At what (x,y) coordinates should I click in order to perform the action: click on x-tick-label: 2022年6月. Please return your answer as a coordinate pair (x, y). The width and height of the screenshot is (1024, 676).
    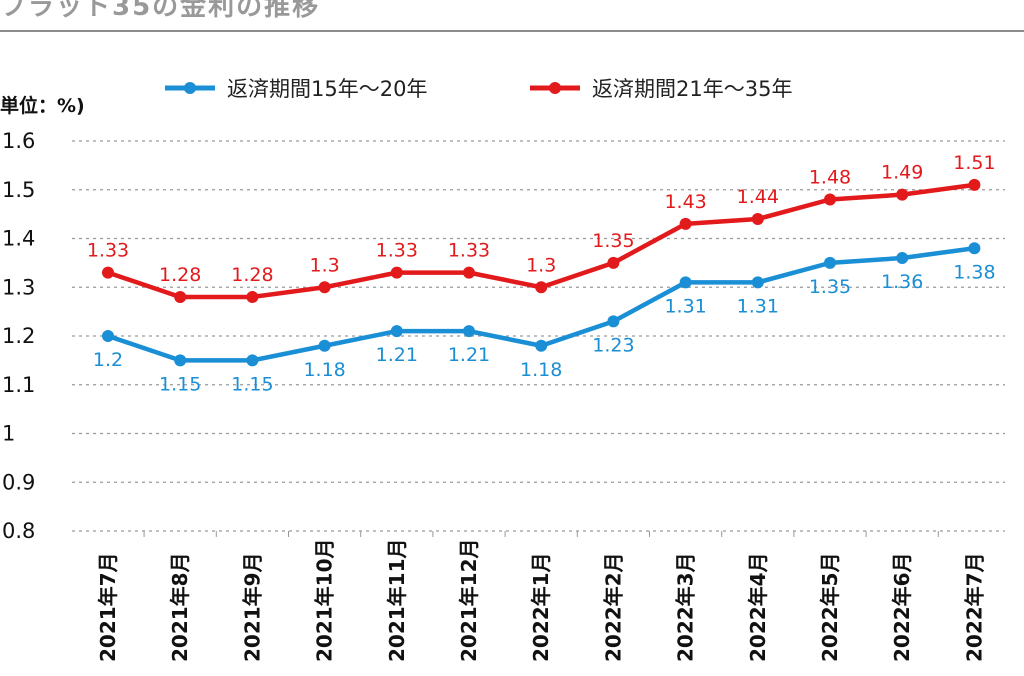
    Looking at the image, I should click on (902, 607).